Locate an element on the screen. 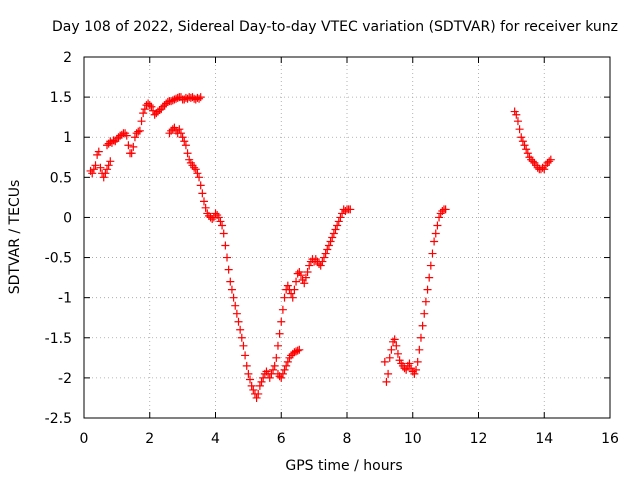 Image resolution: width=640 pixels, height=480 pixels. y-tick-label: 0.5 is located at coordinates (61, 178).